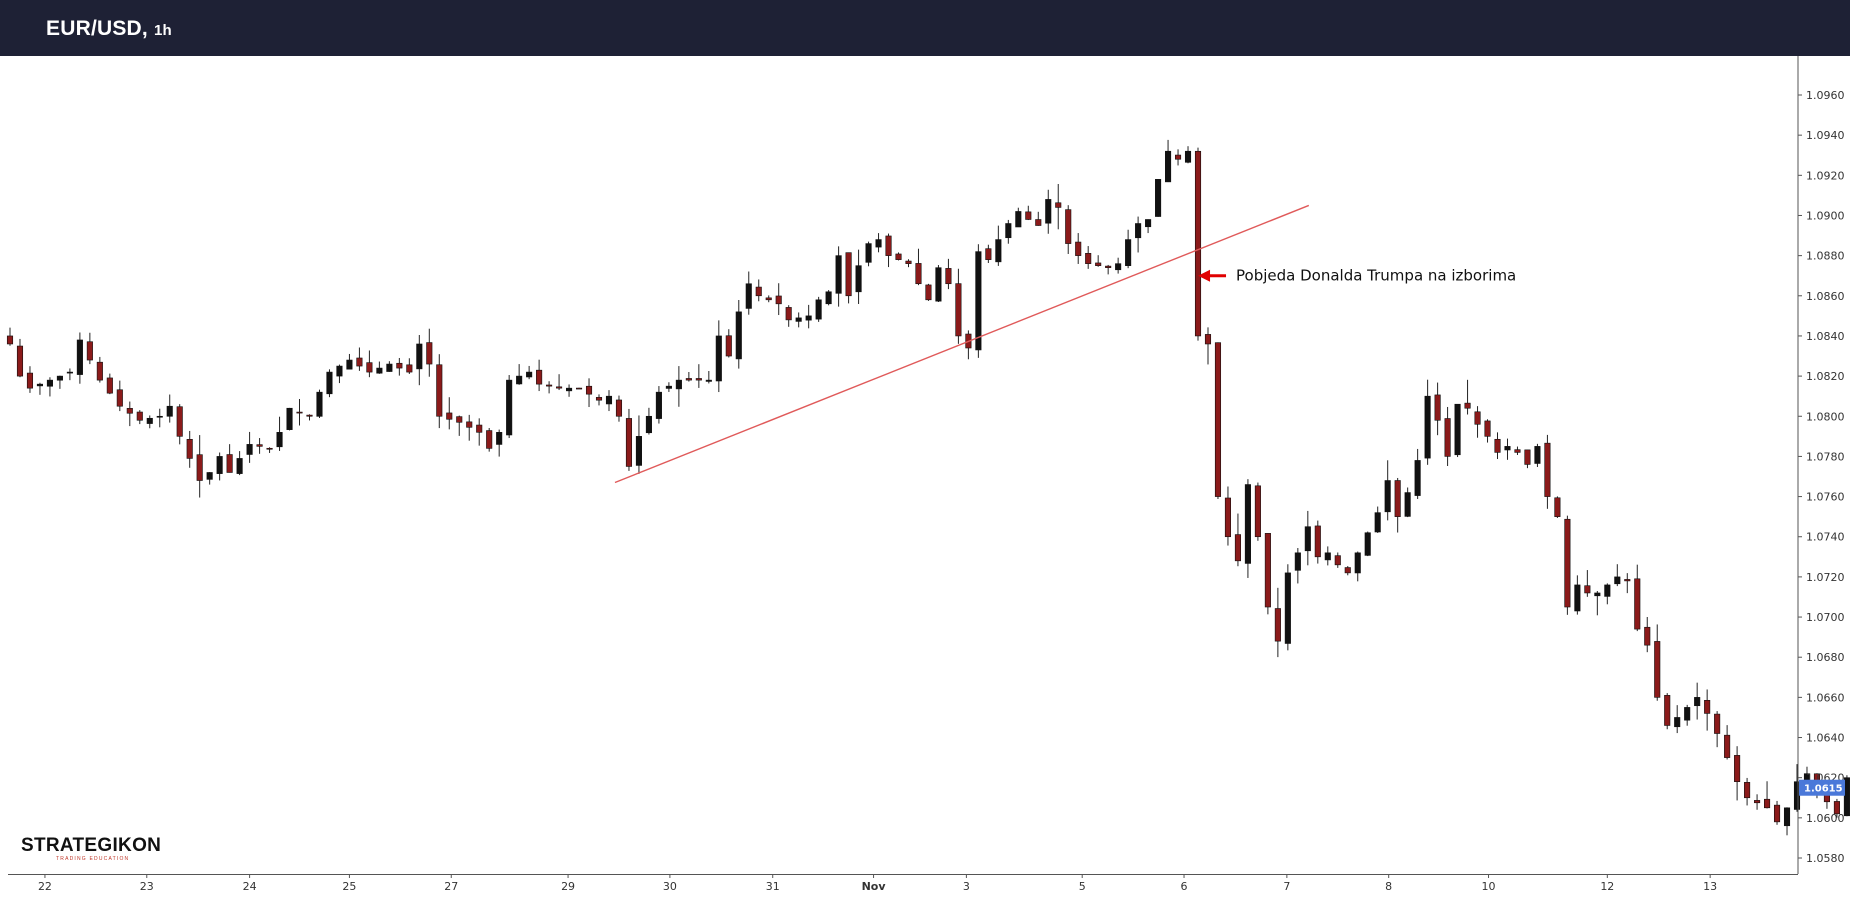 This screenshot has height=897, width=1850. Describe the element at coordinates (1286, 886) in the screenshot. I see `time-tick-label: 7` at that location.